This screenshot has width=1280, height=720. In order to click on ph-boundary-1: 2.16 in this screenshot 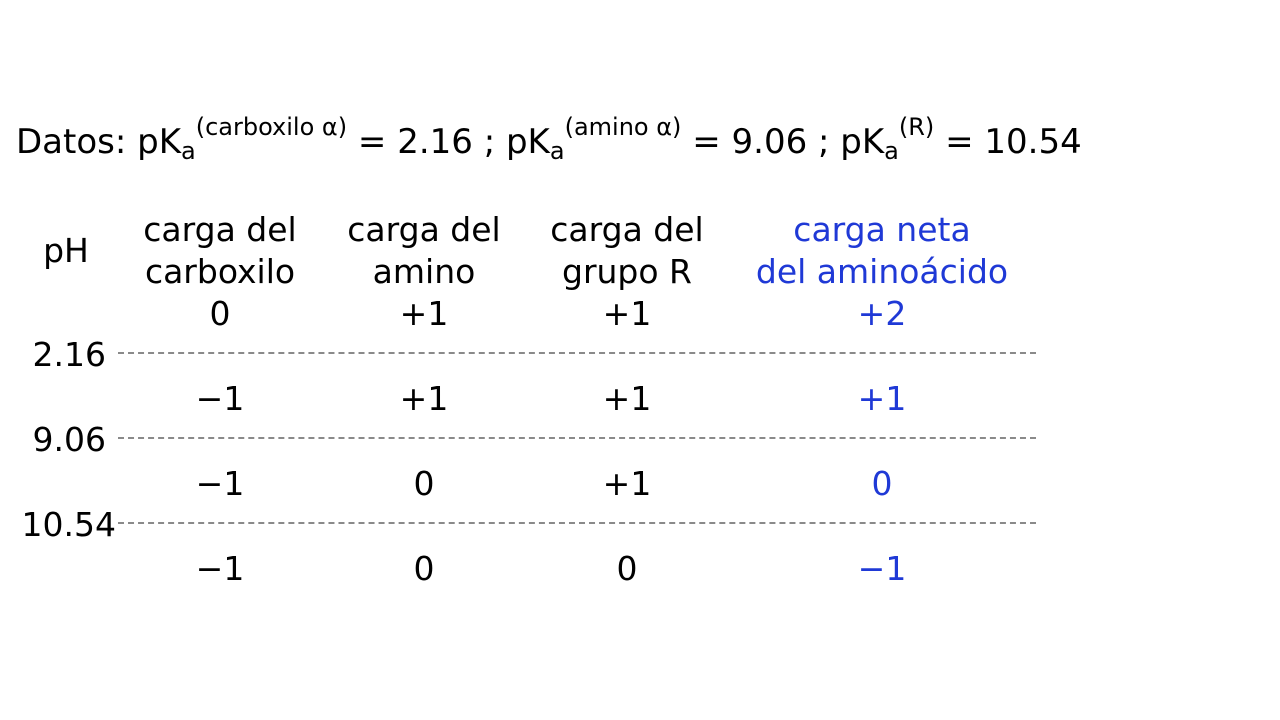, I will do `click(69, 354)`.